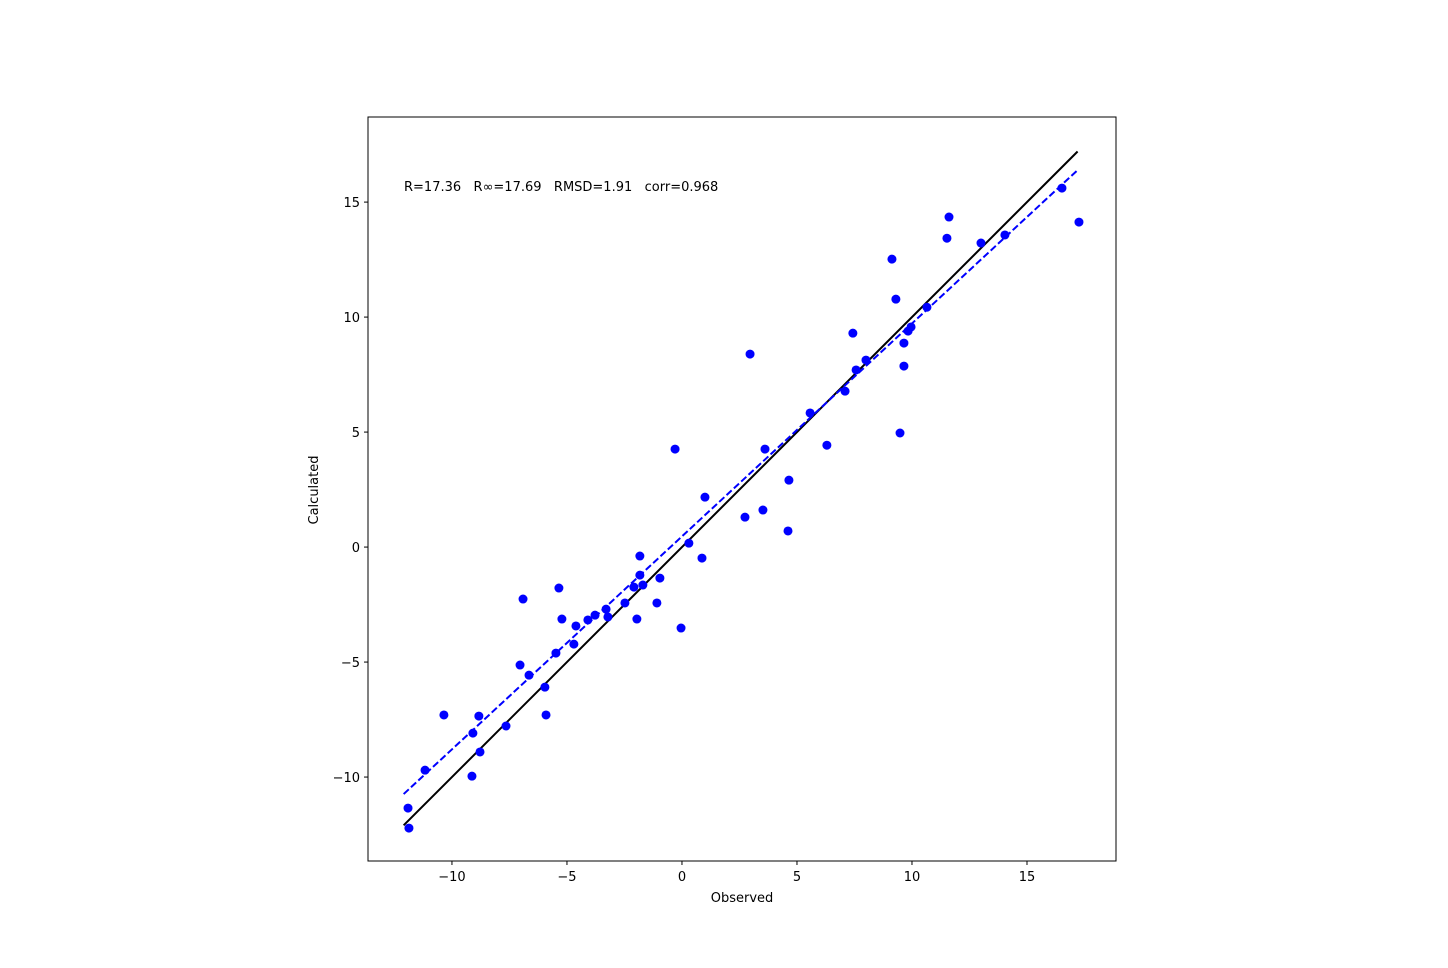 This screenshot has width=1448, height=968. Describe the element at coordinates (351, 203) in the screenshot. I see `y-tick-label: 15` at that location.